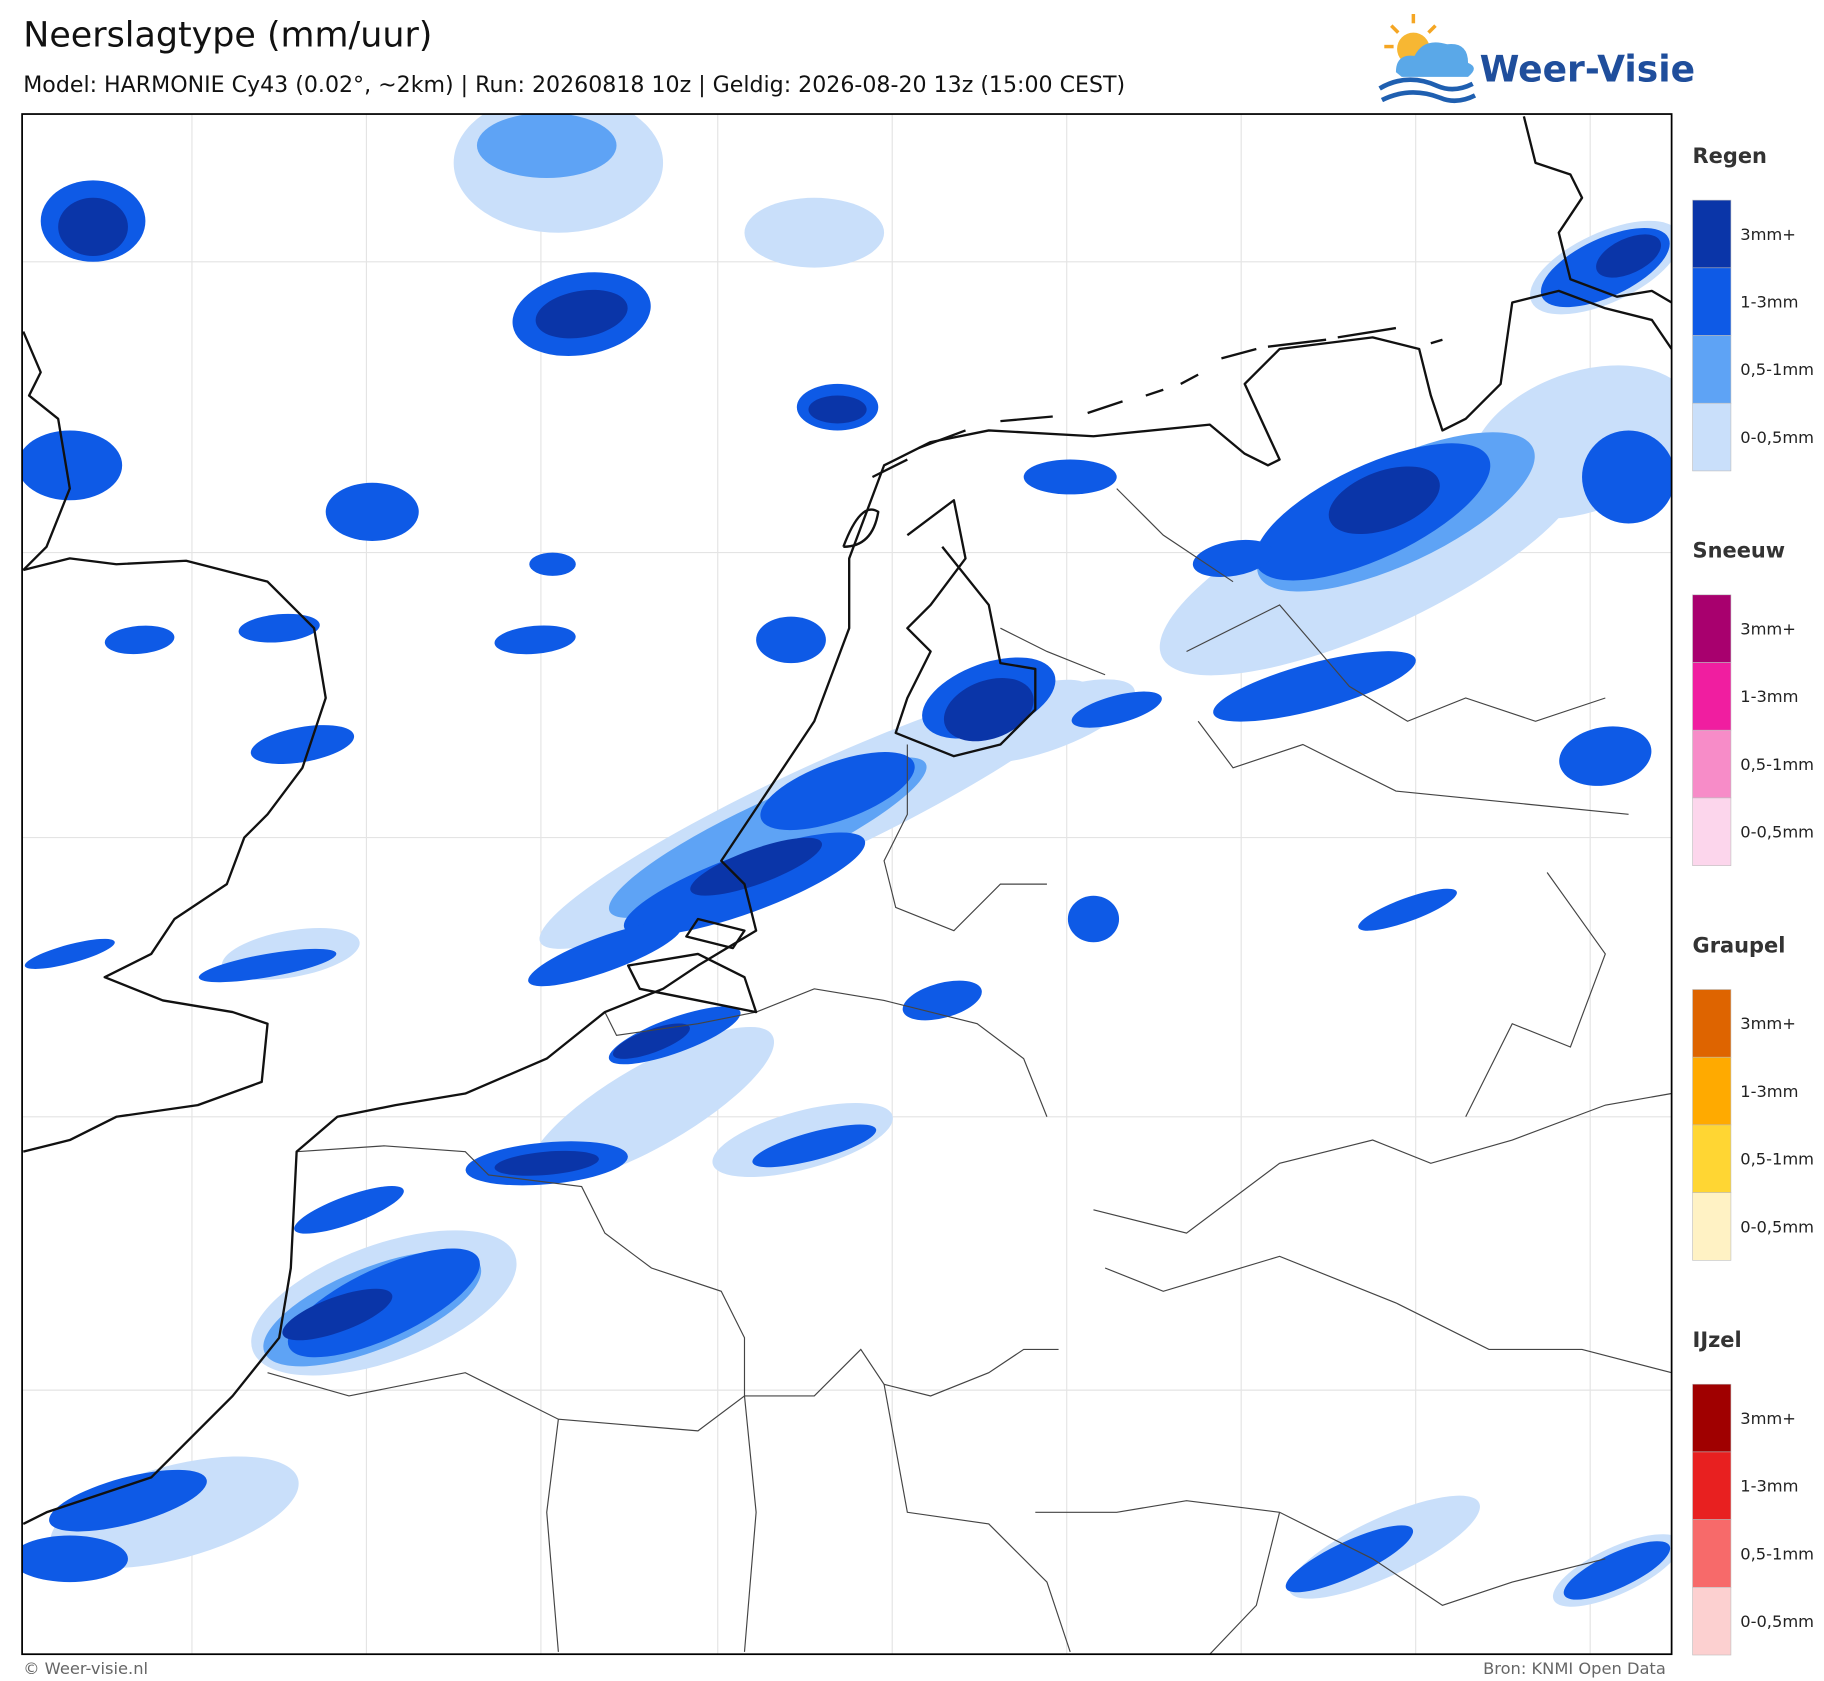  I want to click on title: Neerslagtype (mm/uur), so click(227, 36).